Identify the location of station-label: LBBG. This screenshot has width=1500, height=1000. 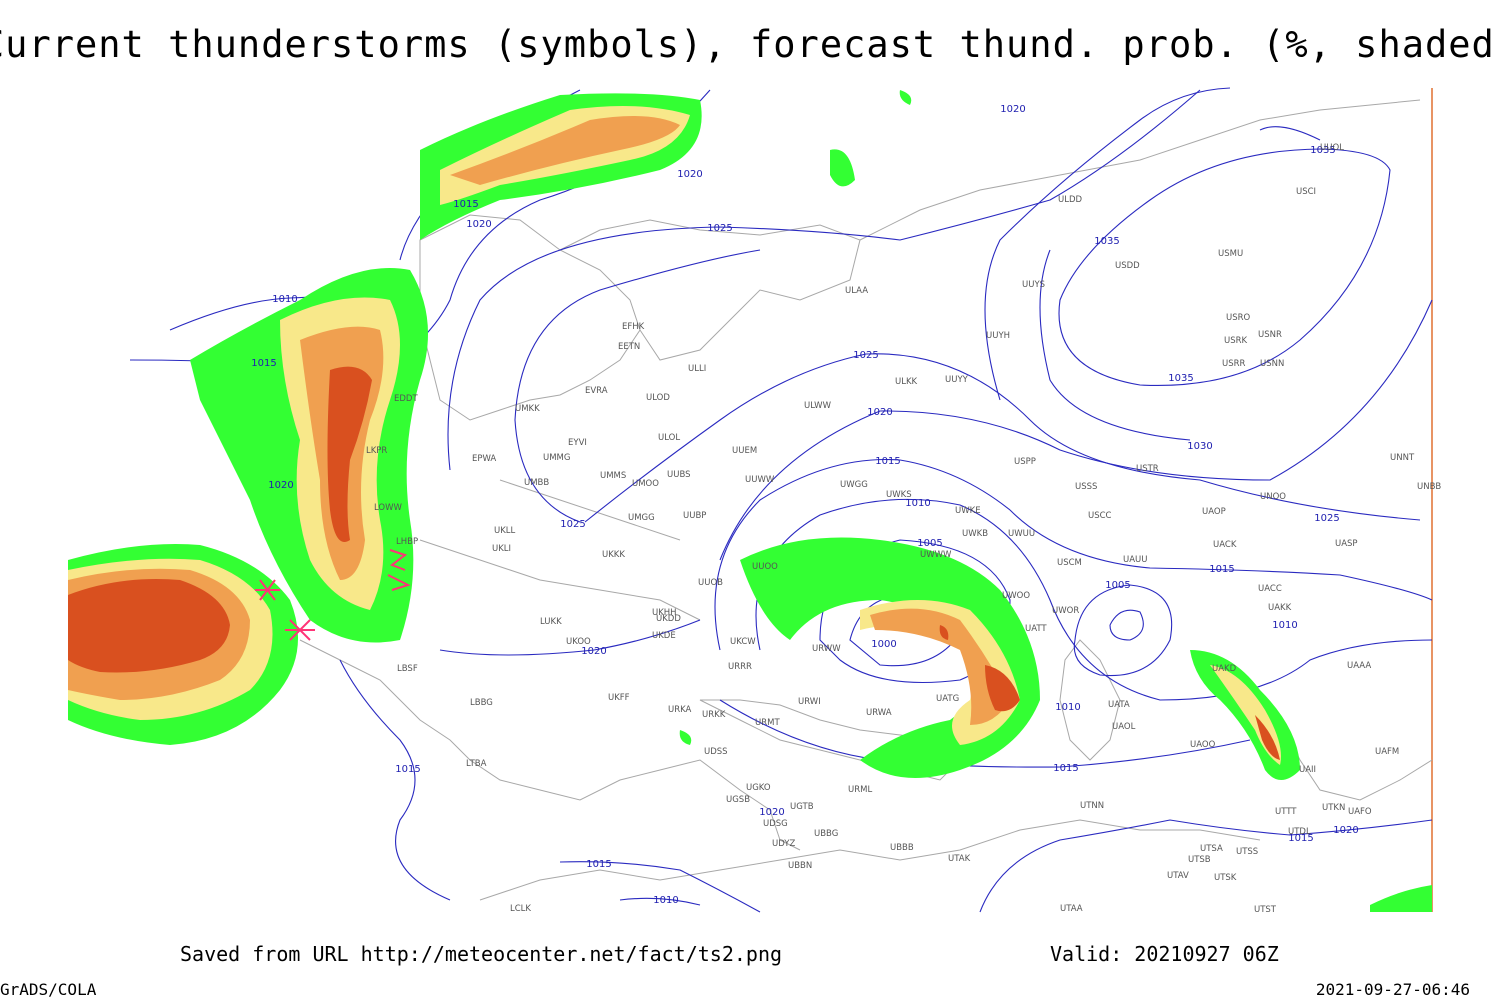
(481, 703).